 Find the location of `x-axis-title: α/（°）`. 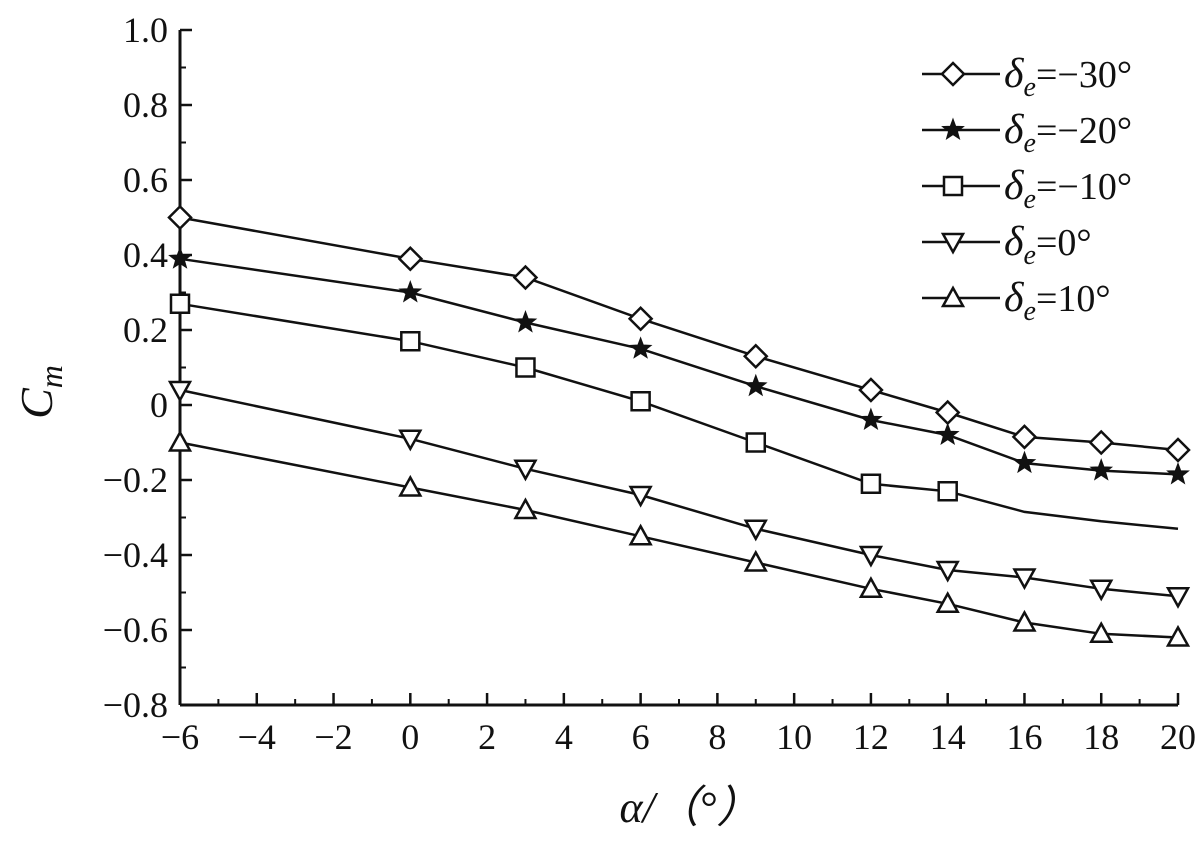

x-axis-title: α/（°） is located at coordinates (690, 807).